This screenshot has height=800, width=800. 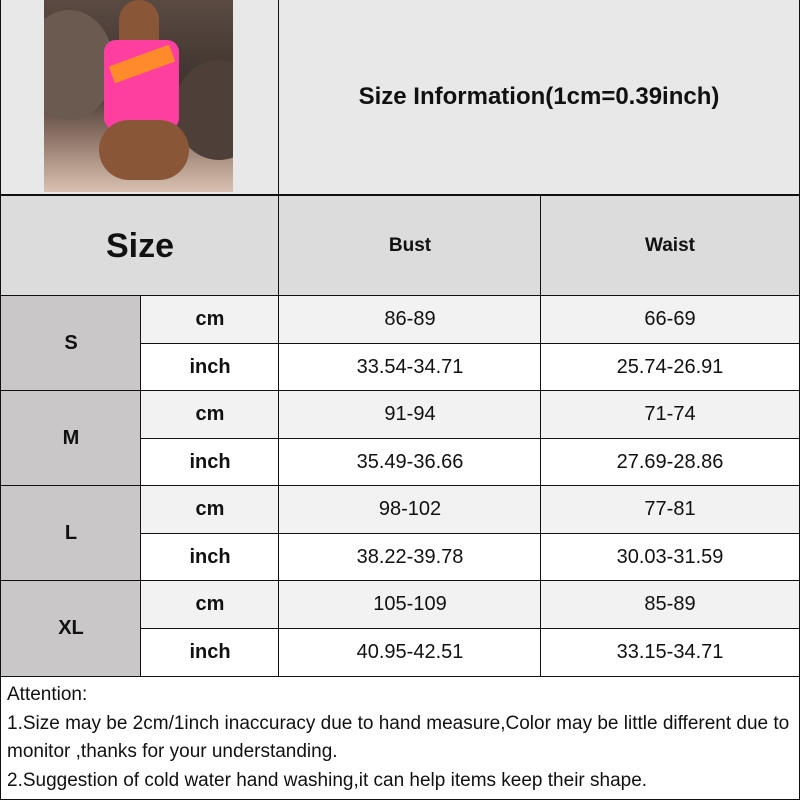 What do you see at coordinates (670, 652) in the screenshot?
I see `waist-value: 33.15-34.71` at bounding box center [670, 652].